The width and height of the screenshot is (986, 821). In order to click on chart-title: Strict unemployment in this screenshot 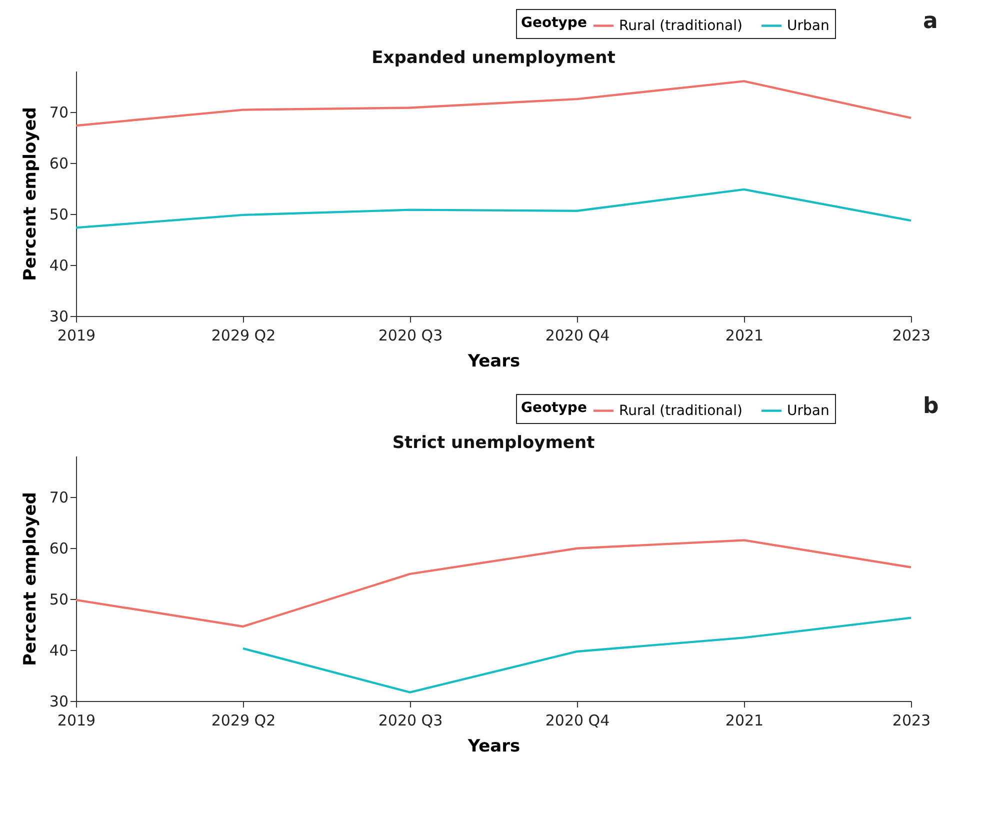, I will do `click(493, 443)`.